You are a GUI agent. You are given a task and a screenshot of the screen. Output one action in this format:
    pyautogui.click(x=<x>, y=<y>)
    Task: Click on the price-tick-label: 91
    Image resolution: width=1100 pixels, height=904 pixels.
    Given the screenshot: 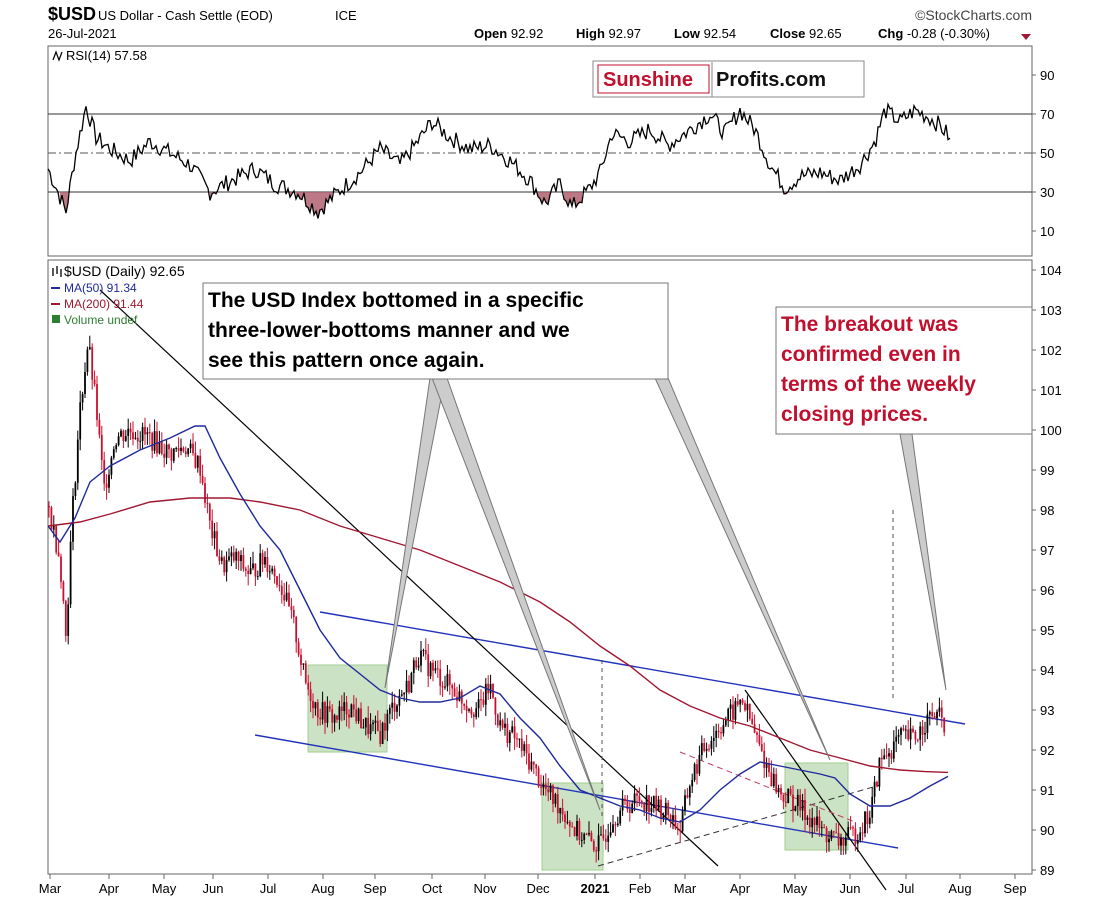 What is the action you would take?
    pyautogui.click(x=1047, y=790)
    